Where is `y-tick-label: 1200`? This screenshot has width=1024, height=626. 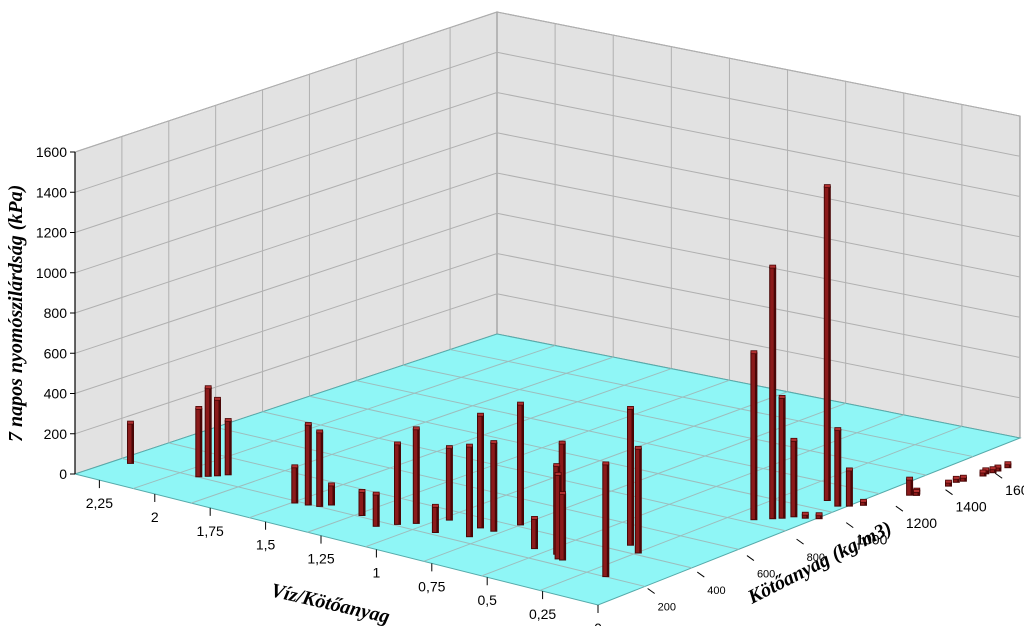
y-tick-label: 1200 is located at coordinates (921, 523).